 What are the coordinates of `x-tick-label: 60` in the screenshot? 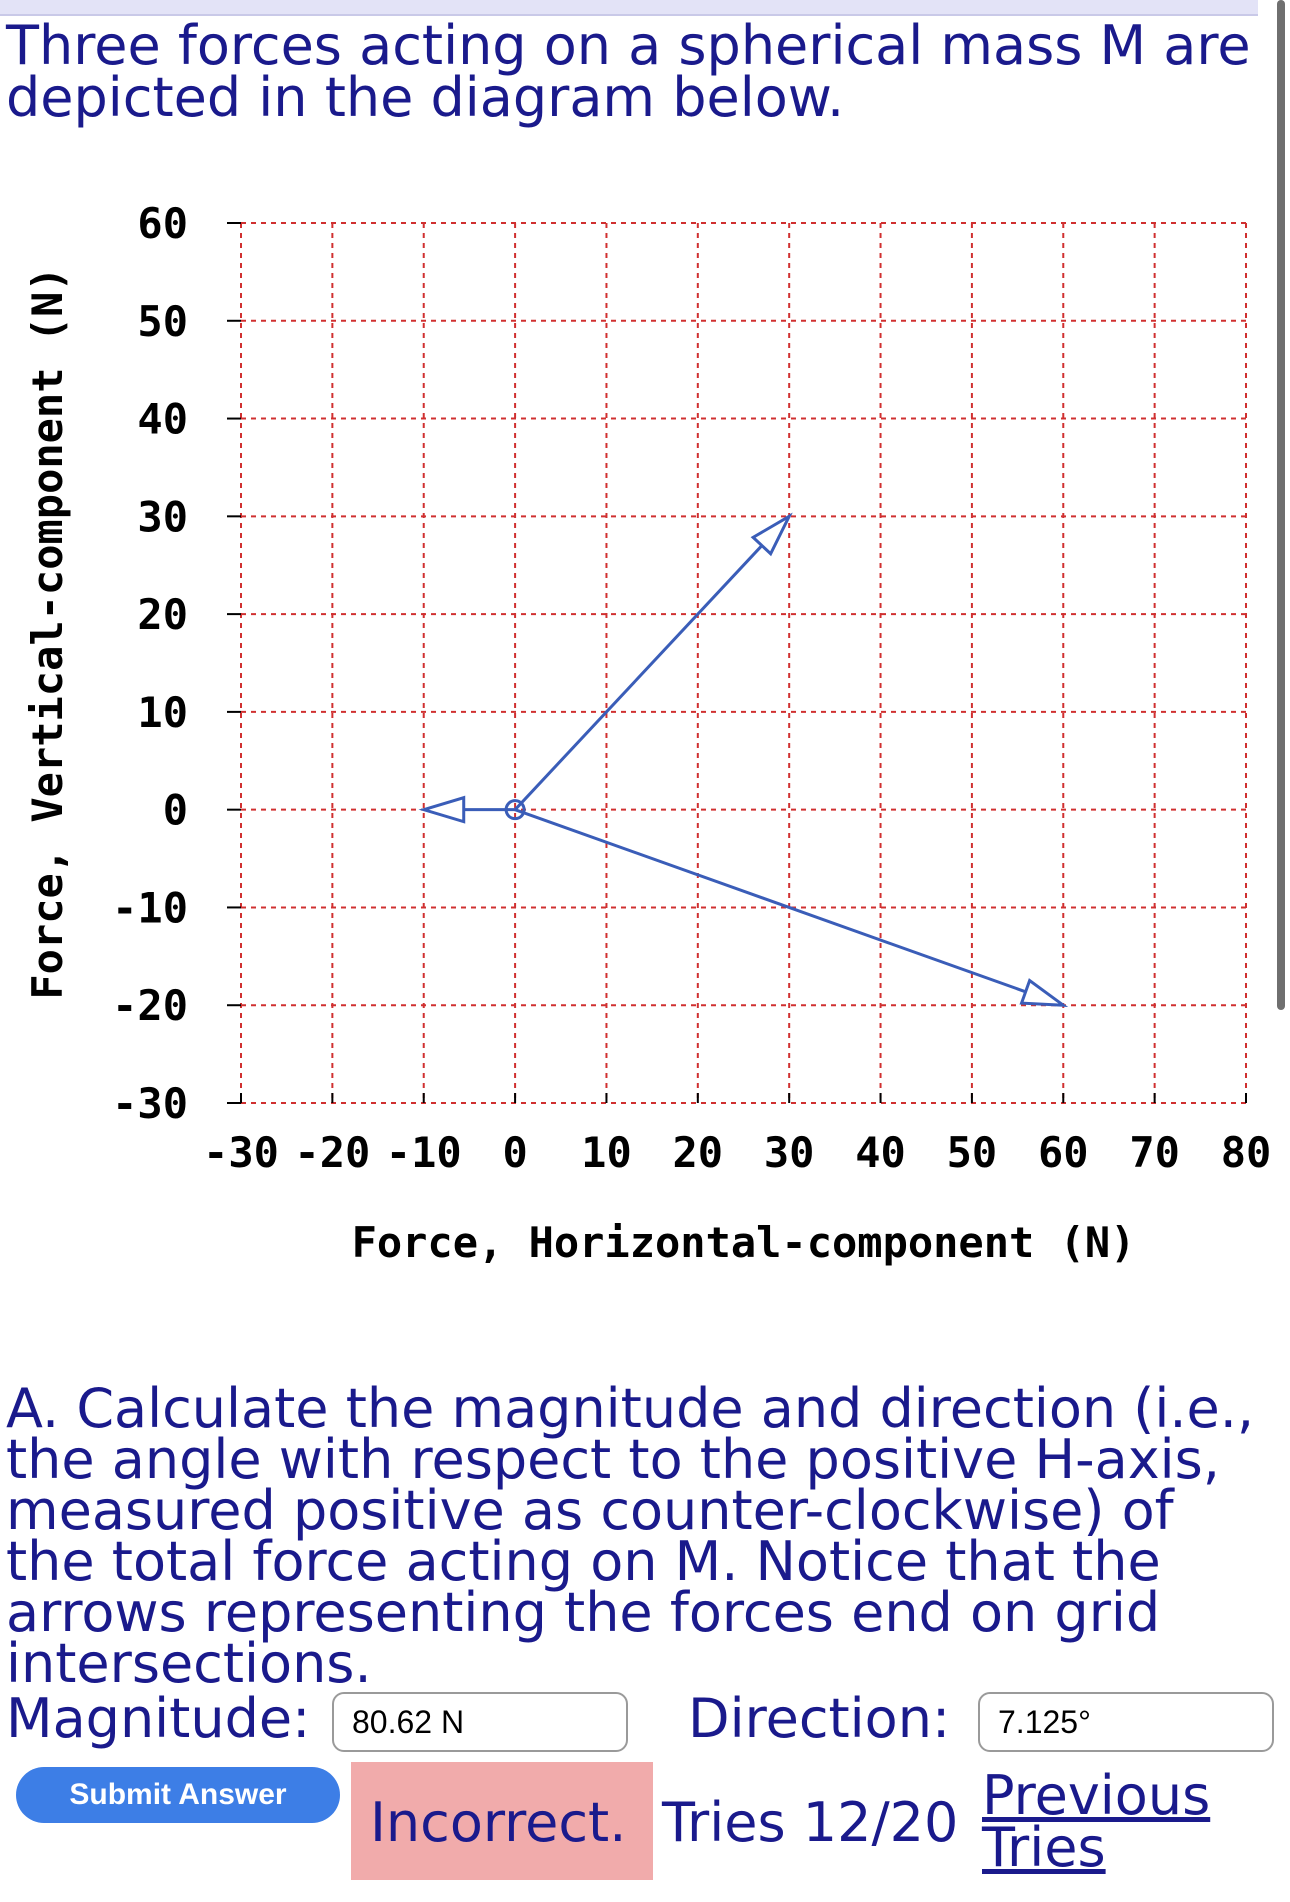 It's located at (1063, 1152).